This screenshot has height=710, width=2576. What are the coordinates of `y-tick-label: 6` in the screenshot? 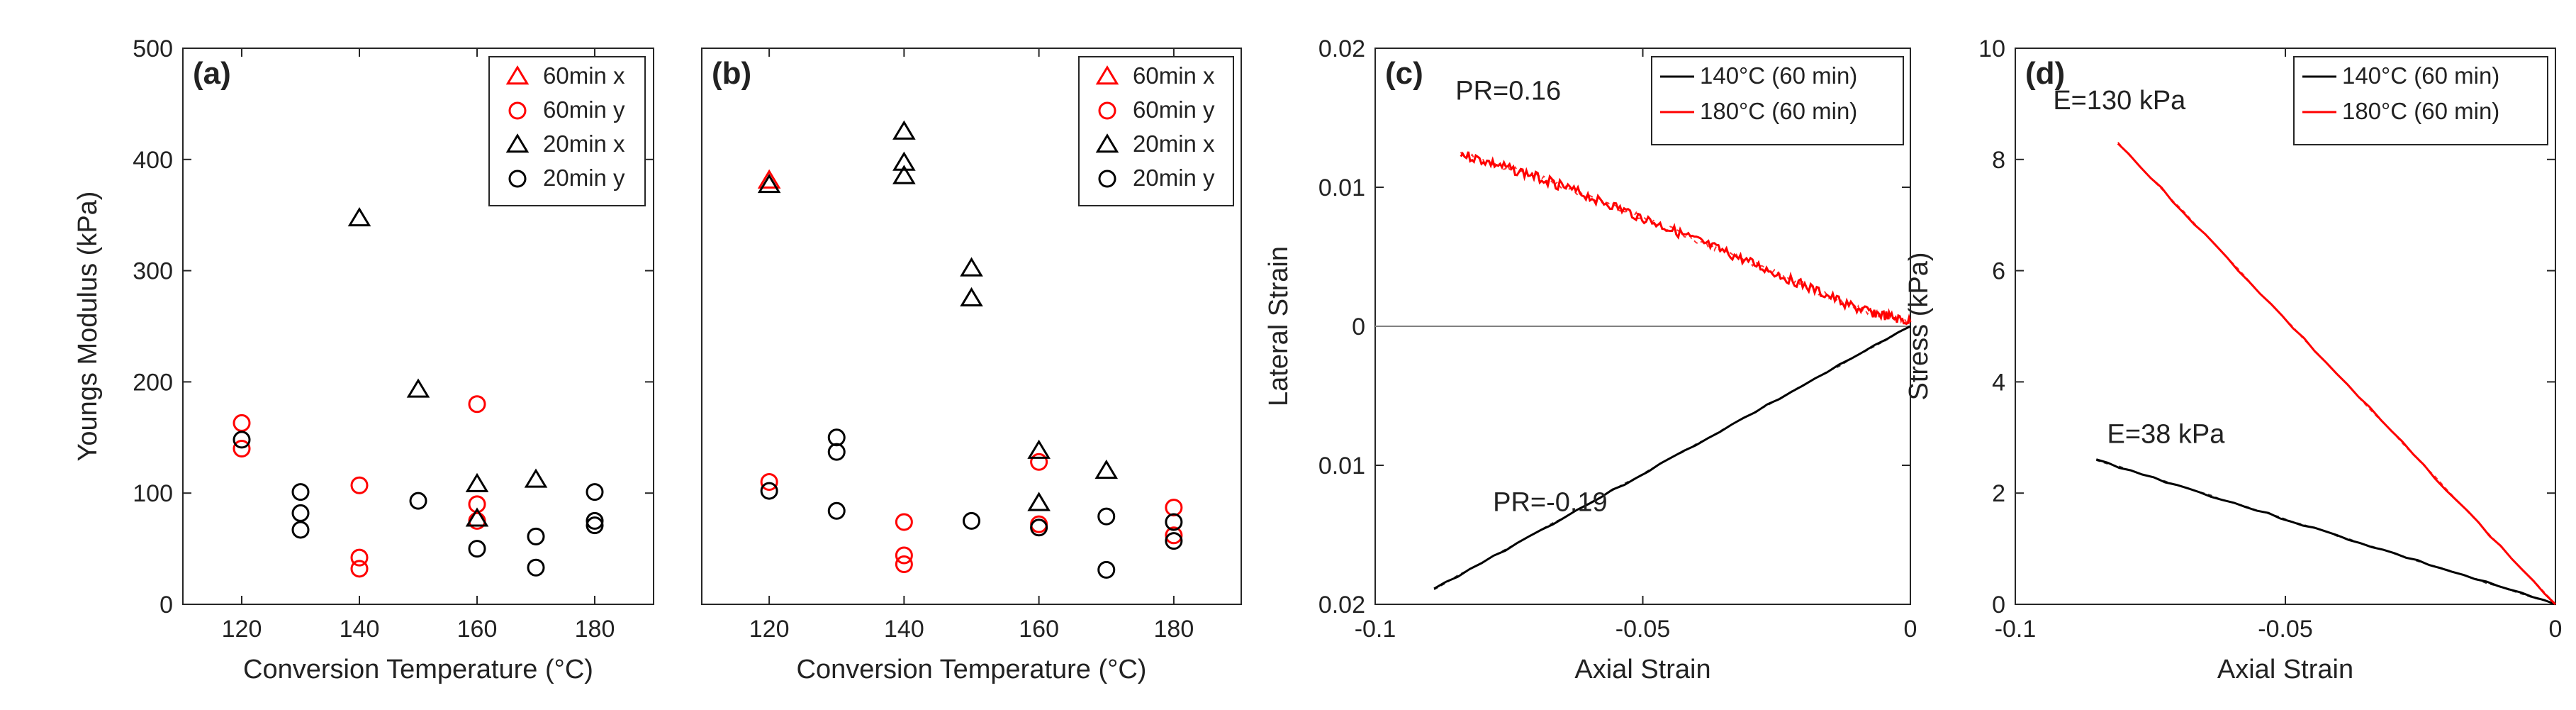 It's located at (1998, 271).